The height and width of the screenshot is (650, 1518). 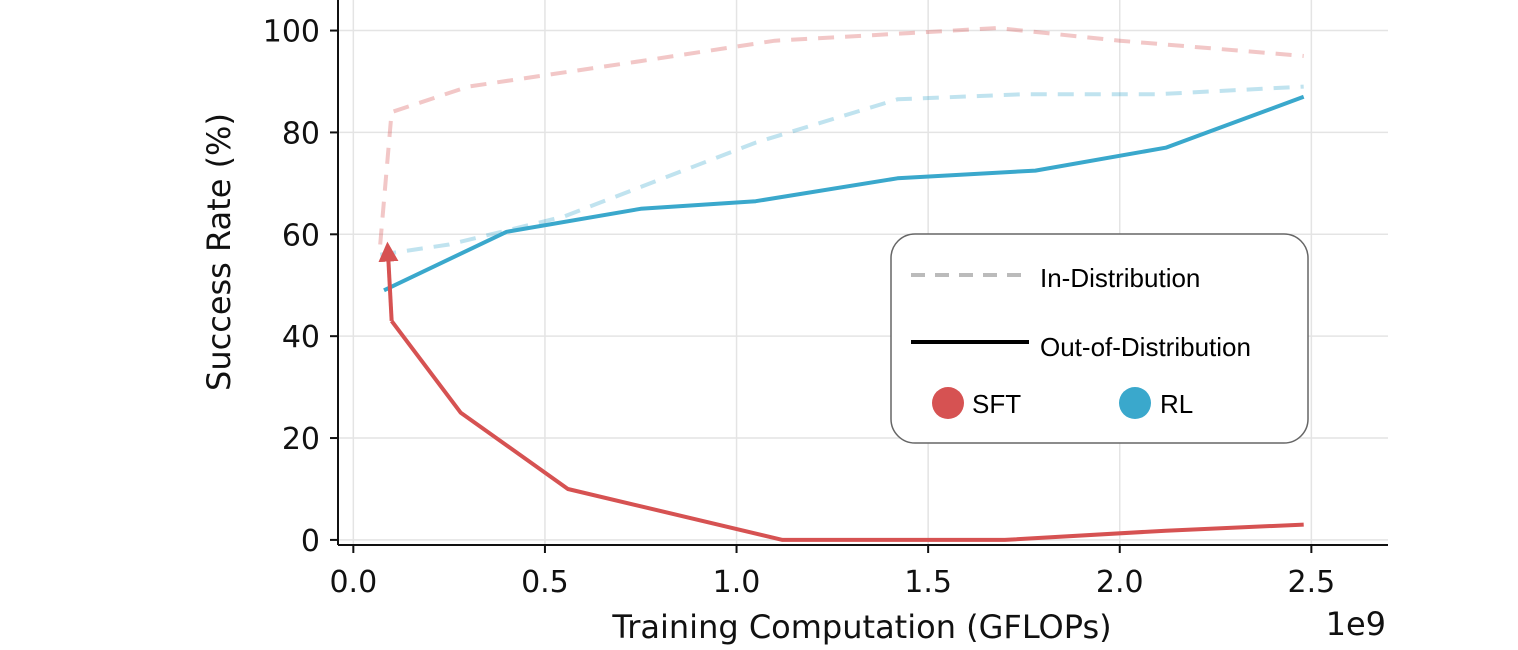 What do you see at coordinates (948, 403) in the screenshot?
I see `legend-sft-marker` at bounding box center [948, 403].